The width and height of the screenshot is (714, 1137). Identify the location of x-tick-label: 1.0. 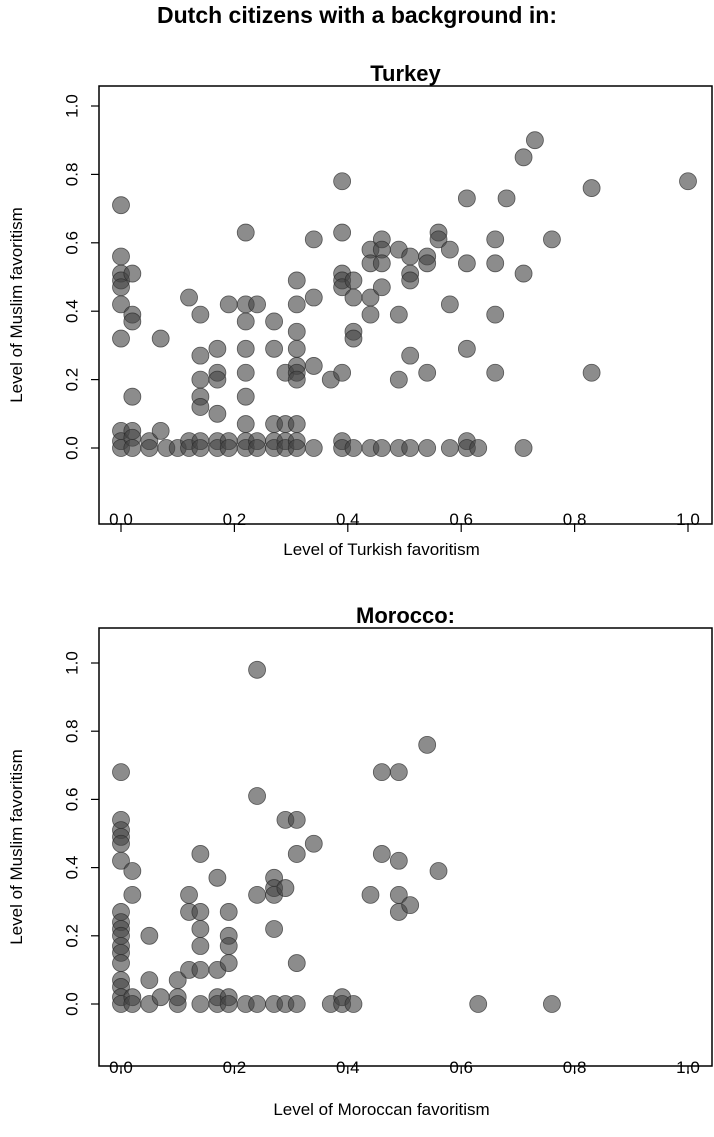
(688, 1067).